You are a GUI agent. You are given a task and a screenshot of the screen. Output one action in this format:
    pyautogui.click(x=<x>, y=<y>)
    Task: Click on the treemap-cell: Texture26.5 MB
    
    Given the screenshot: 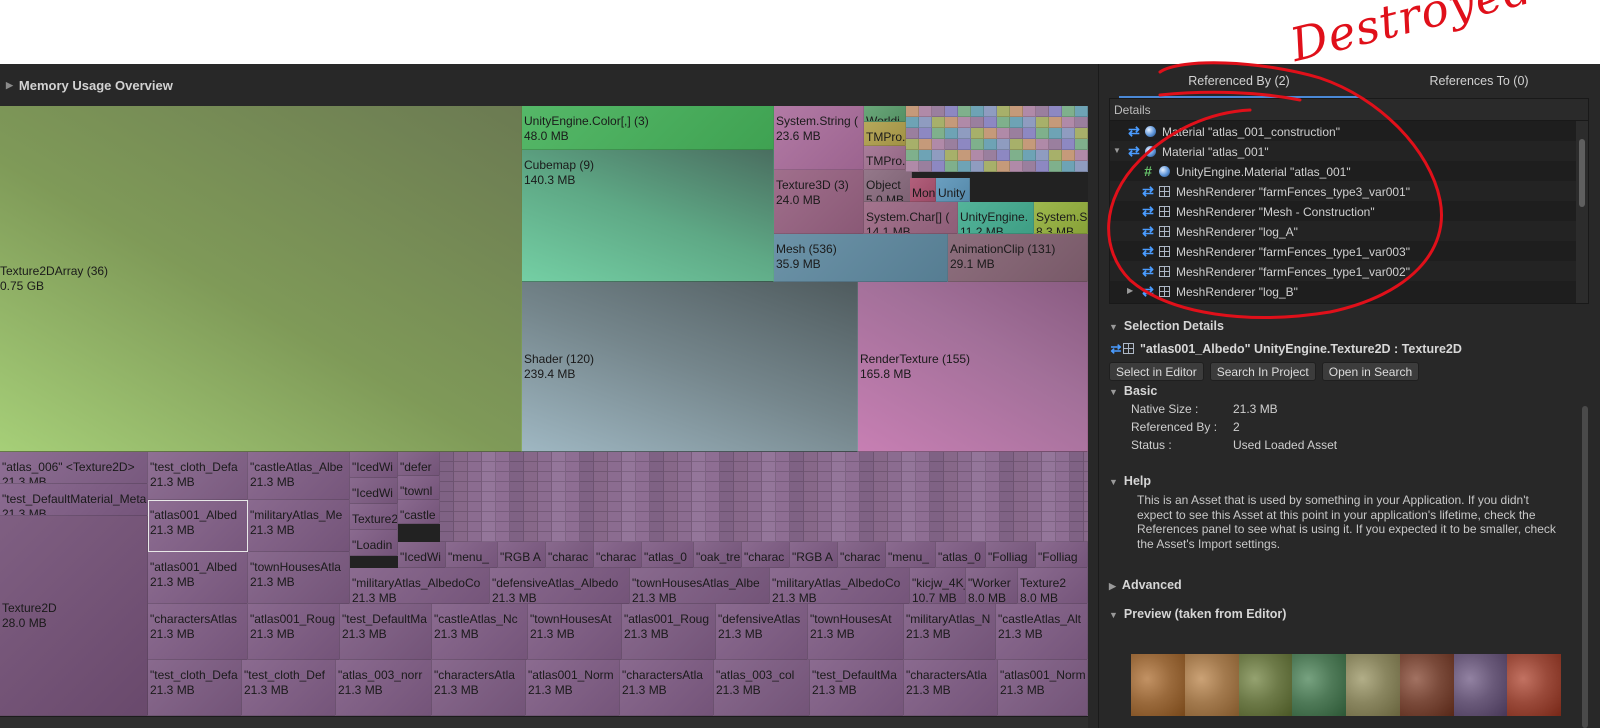 What is the action you would take?
    pyautogui.click(x=374, y=517)
    